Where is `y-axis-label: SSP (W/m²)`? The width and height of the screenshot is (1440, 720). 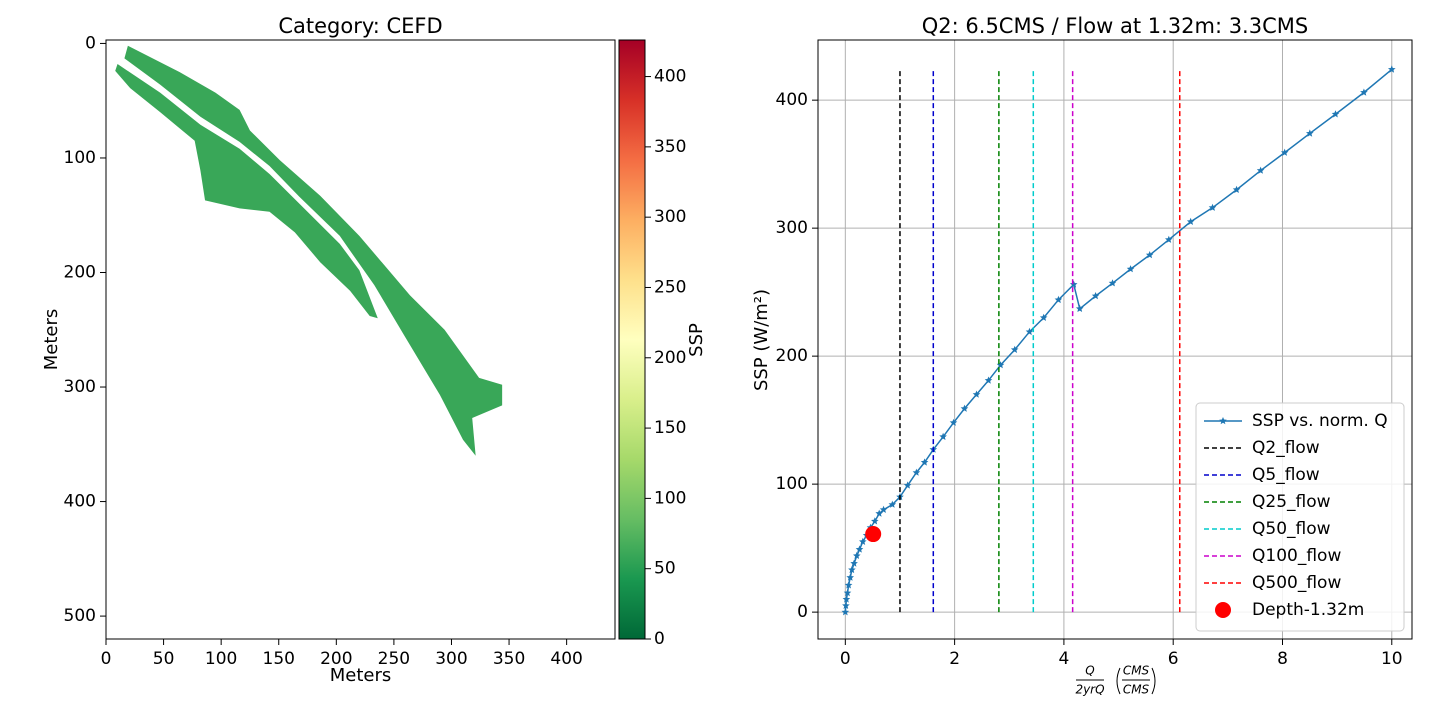
y-axis-label: SSP (W/m²) is located at coordinates (761, 340).